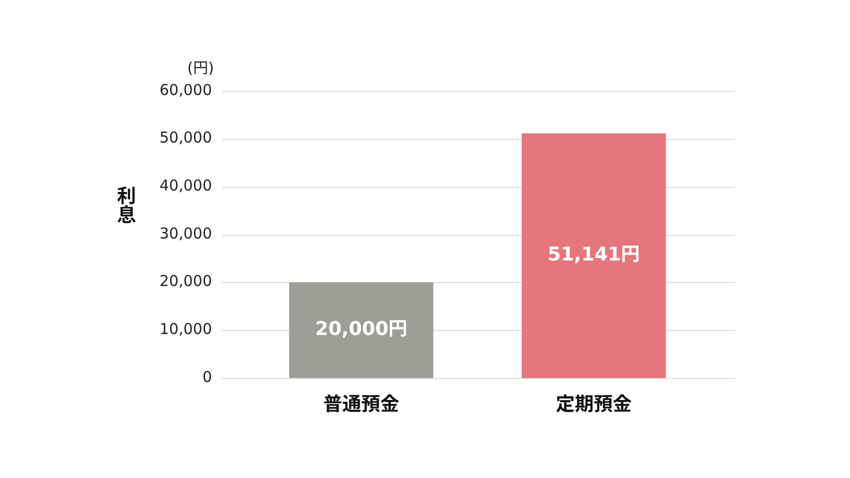 Image resolution: width=850 pixels, height=478 pixels. Describe the element at coordinates (186, 329) in the screenshot. I see `y-tick-label: 10,000` at that location.